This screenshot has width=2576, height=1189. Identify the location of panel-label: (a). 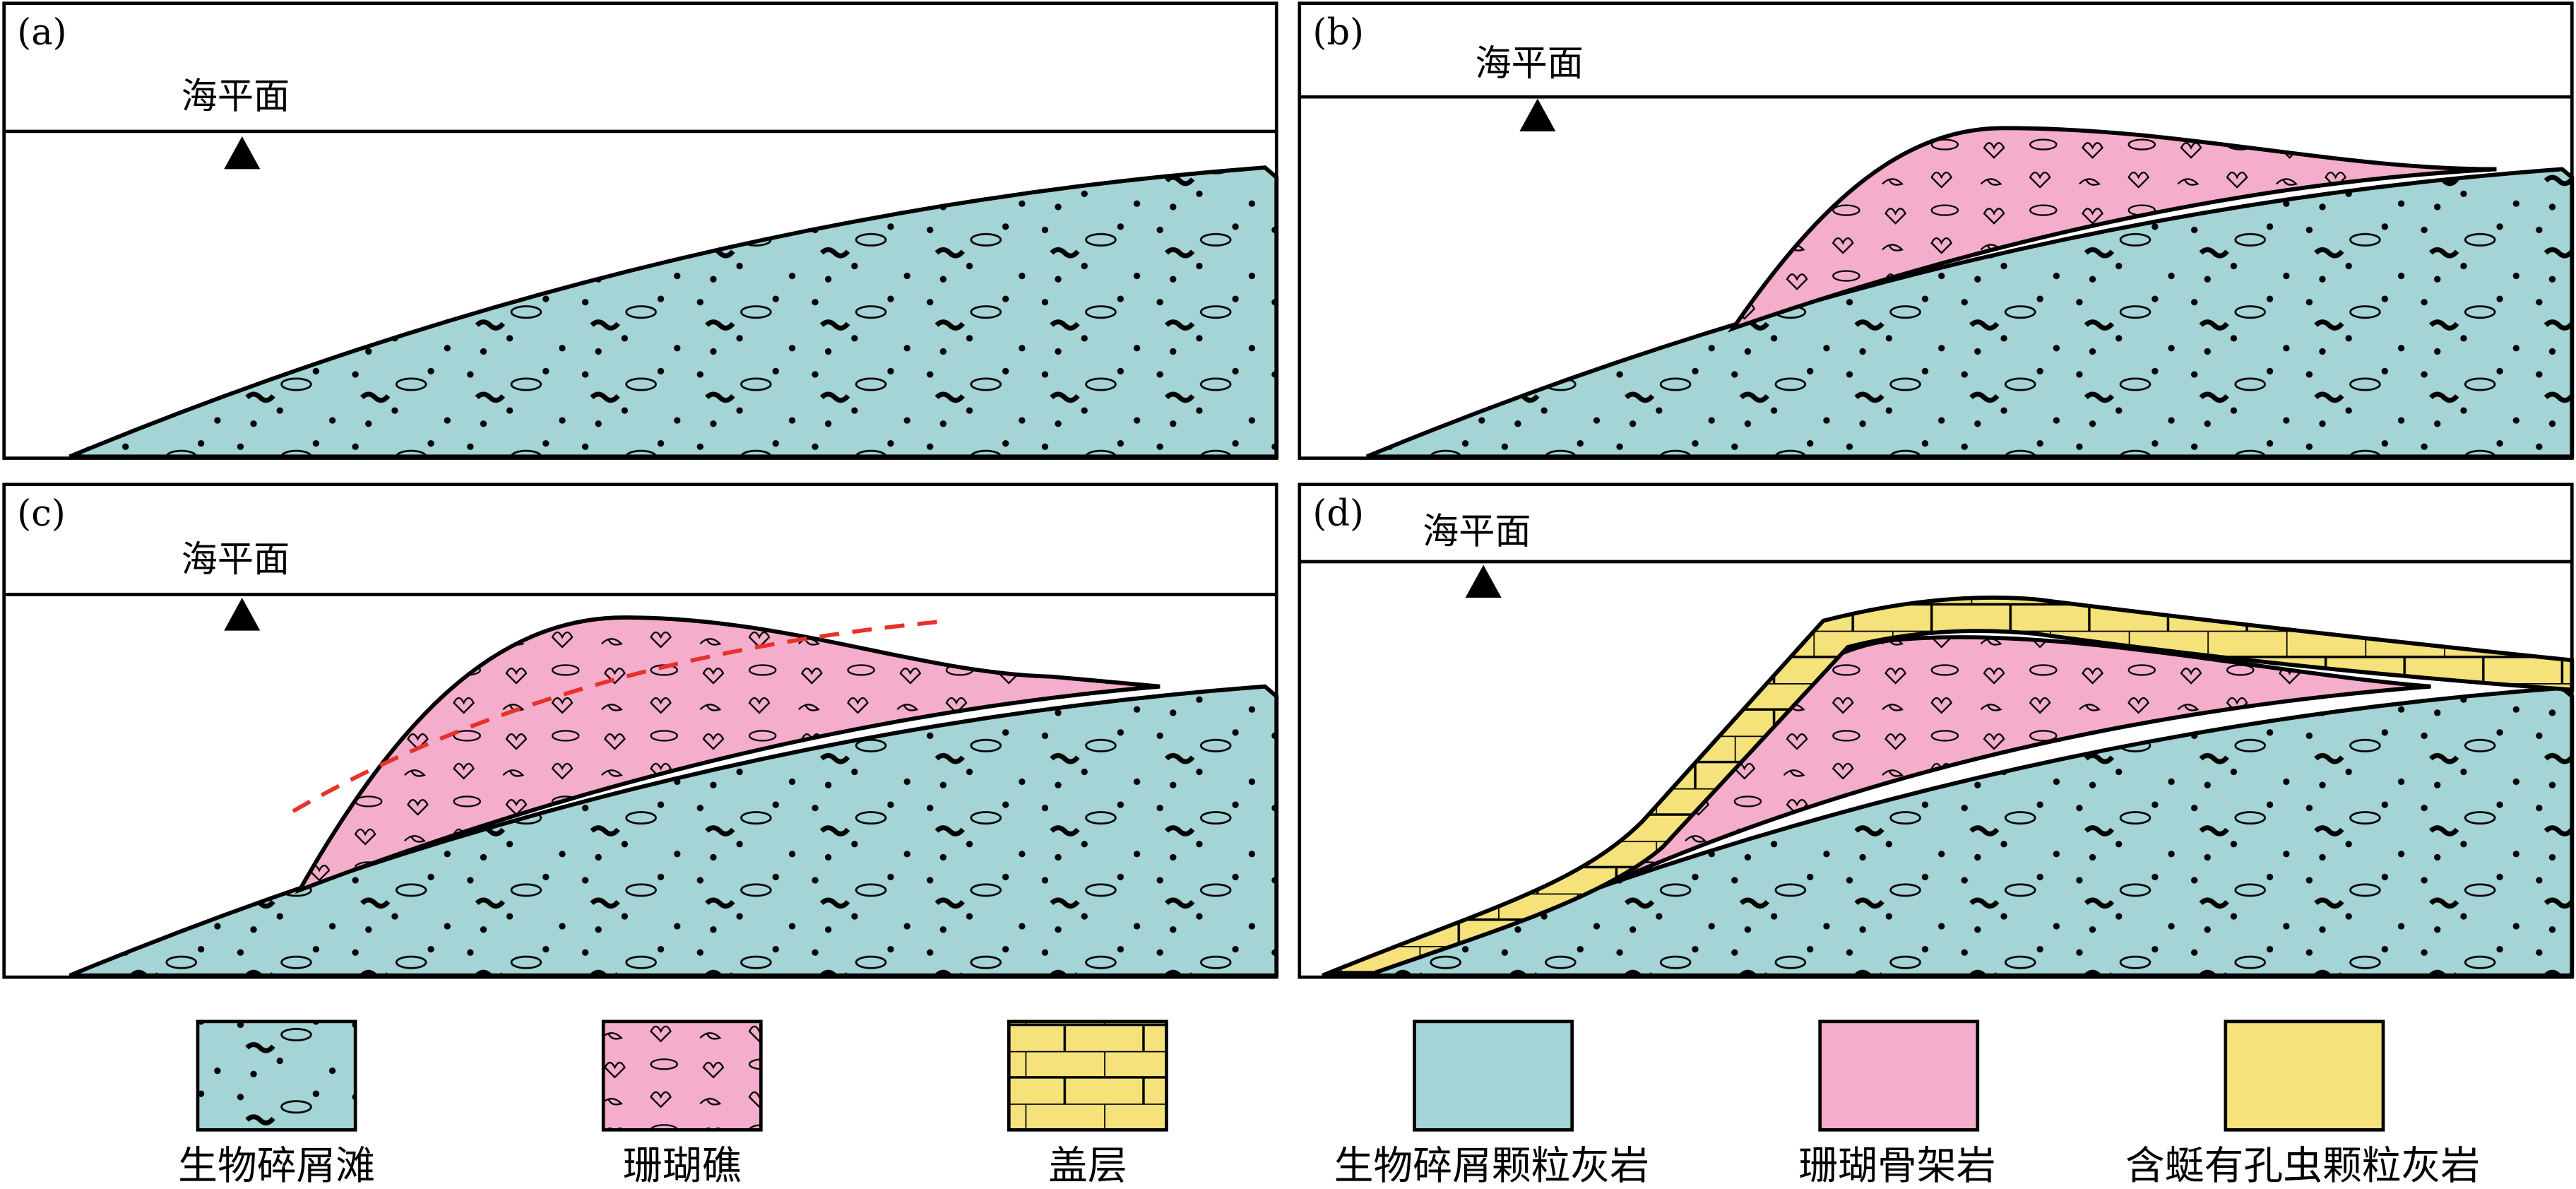
(41, 33).